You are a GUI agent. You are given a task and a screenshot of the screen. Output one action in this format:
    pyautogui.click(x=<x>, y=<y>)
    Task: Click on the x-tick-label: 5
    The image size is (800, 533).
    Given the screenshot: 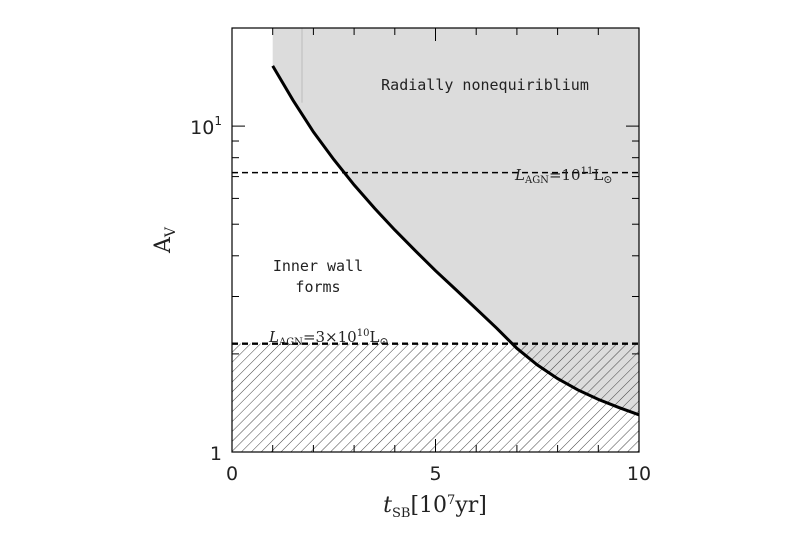 What is the action you would take?
    pyautogui.click(x=435, y=474)
    